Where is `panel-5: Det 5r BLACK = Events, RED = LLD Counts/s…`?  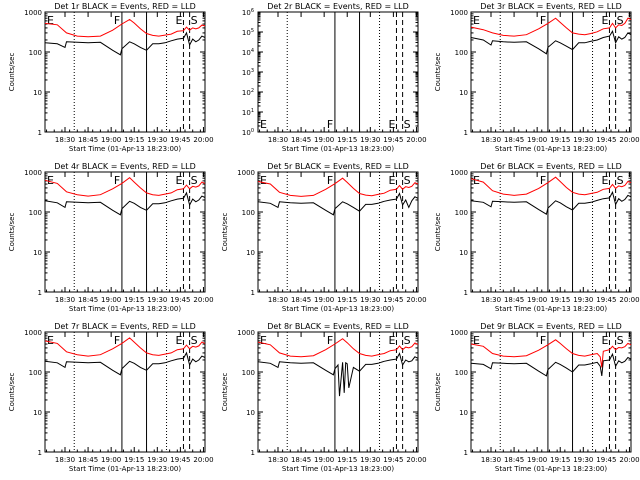
panel-5: Det 5r BLACK = Events, RED = LLD Counts/s… is located at coordinates (324, 237).